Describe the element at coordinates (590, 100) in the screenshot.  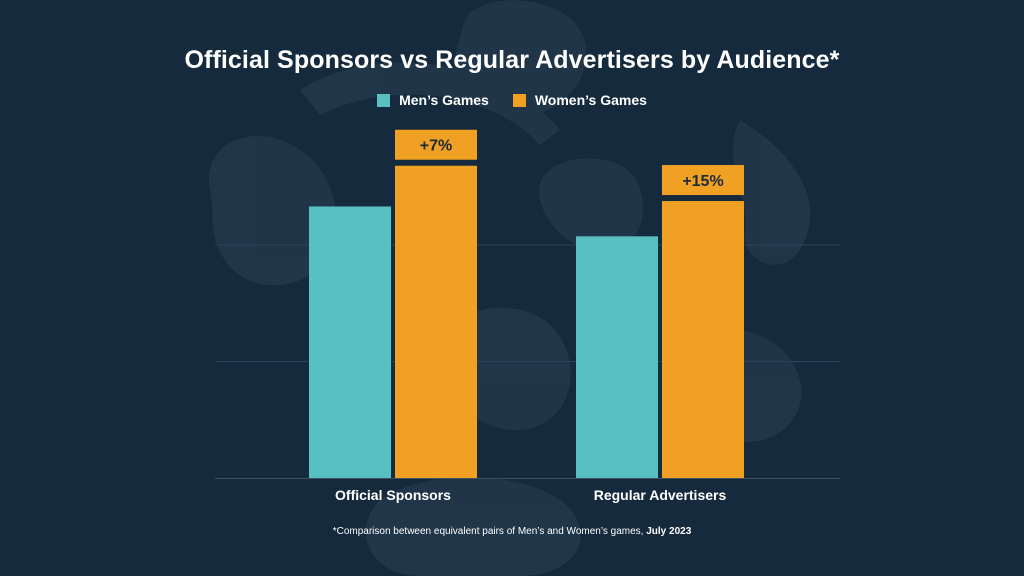
I see `legend-label-womens: Women’s Games` at that location.